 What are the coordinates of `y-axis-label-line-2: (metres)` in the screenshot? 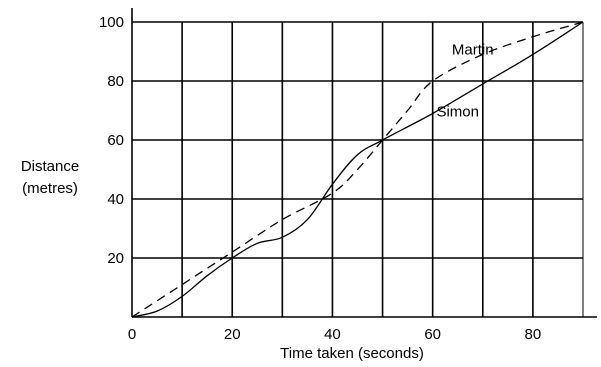 It's located at (50, 188).